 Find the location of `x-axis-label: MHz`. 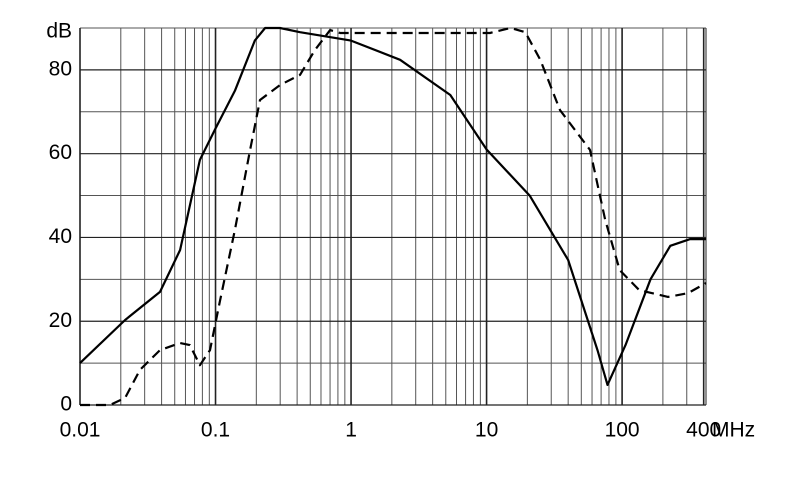

x-axis-label: MHz is located at coordinates (733, 430).